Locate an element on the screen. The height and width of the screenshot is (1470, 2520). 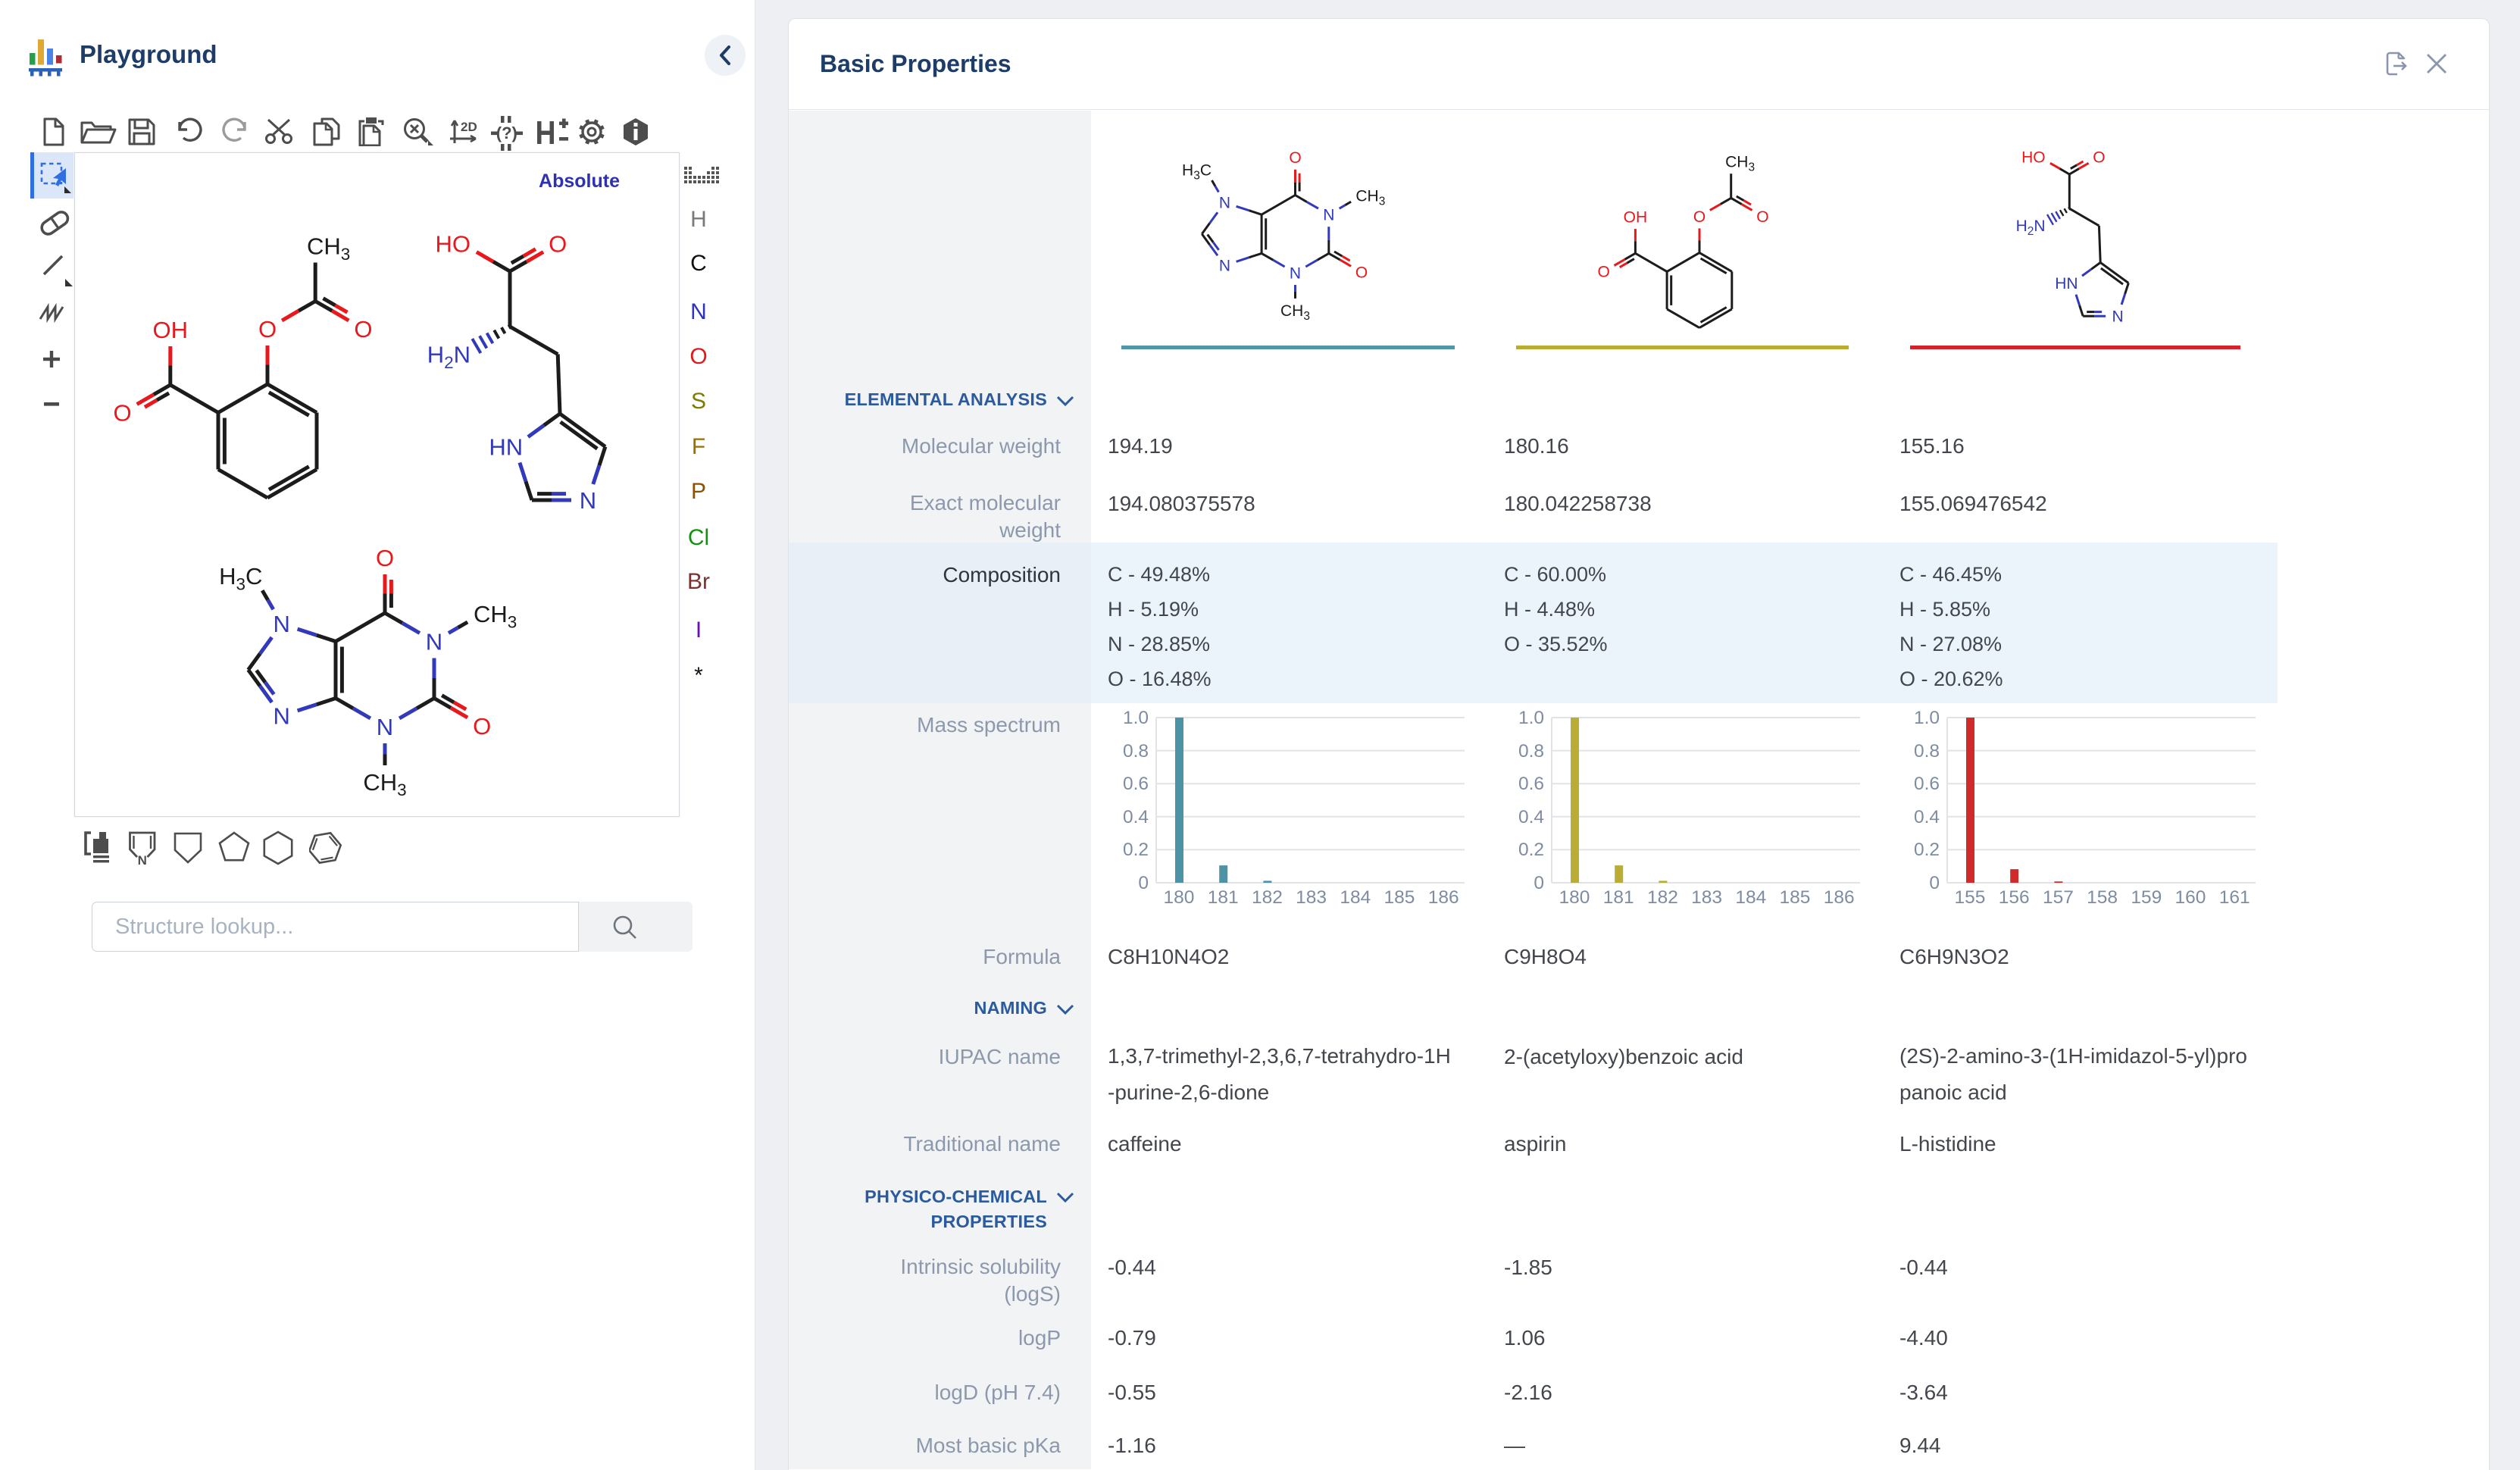
svg-text: 160 is located at coordinates (2190, 897).